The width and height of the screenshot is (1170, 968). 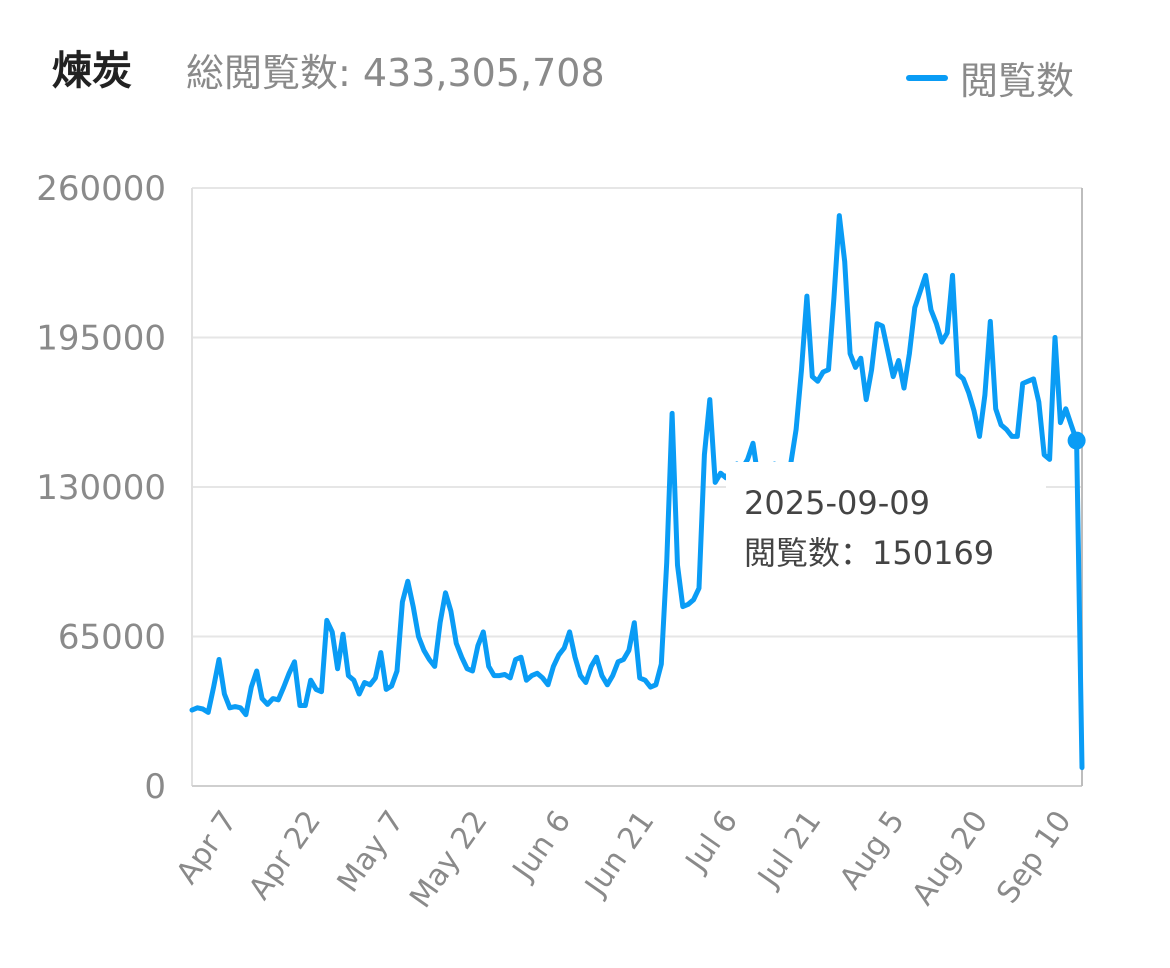 What do you see at coordinates (951, 858) in the screenshot?
I see `x-tick-label: Aug 20` at bounding box center [951, 858].